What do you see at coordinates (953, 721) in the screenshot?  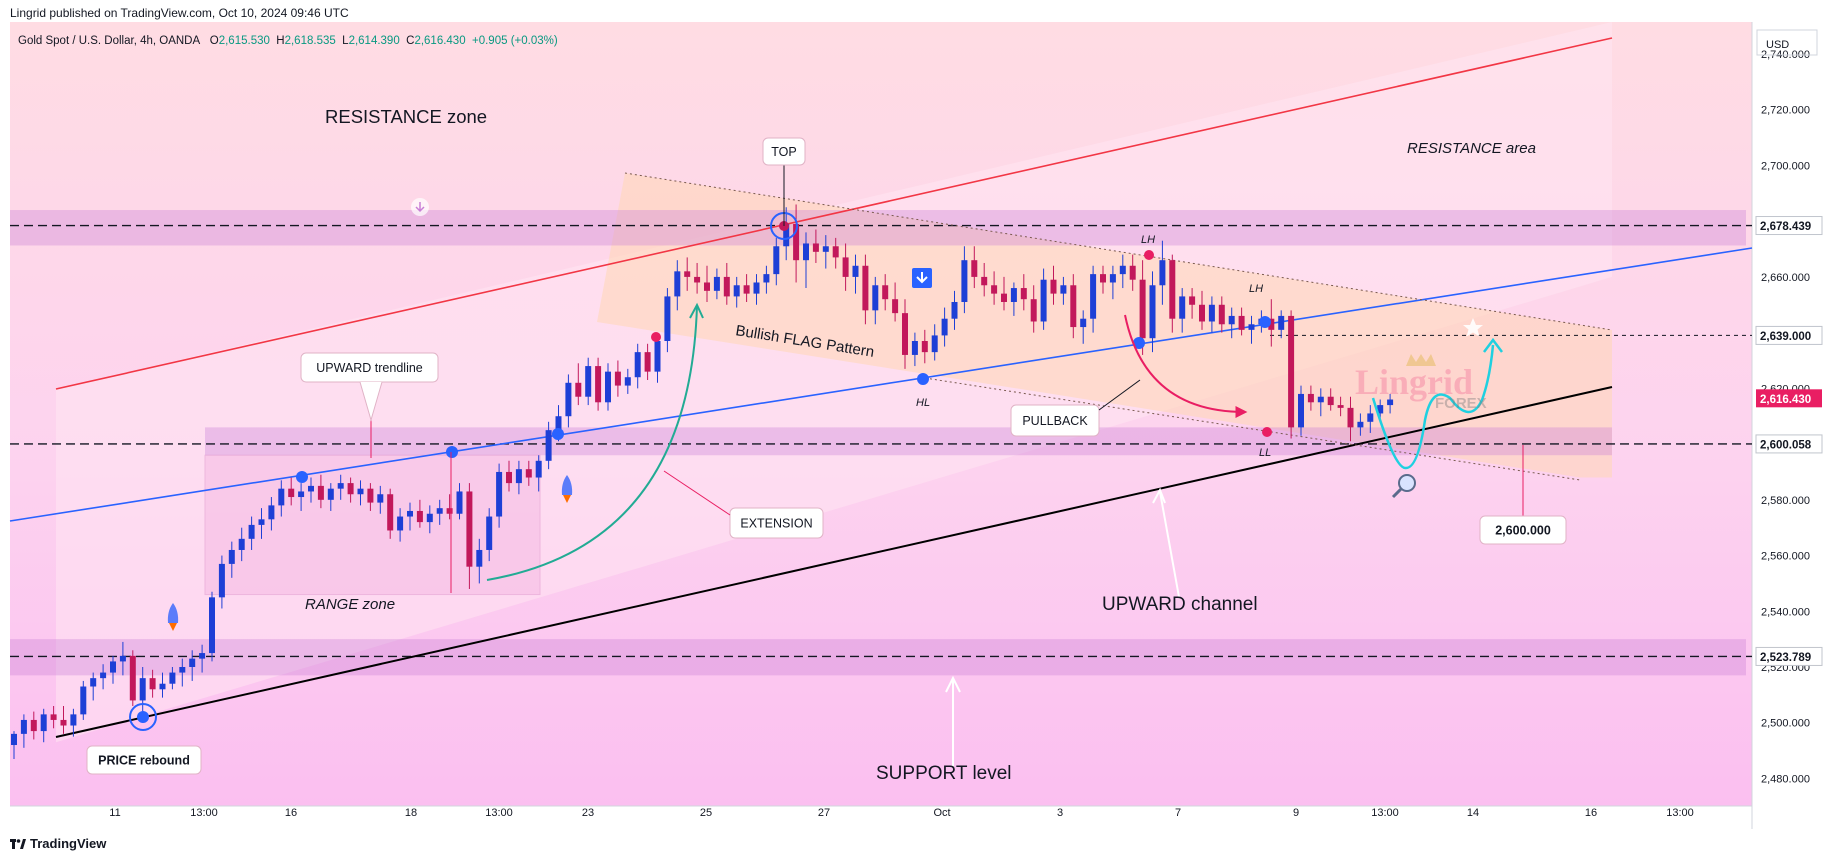 I see `support-arrow` at bounding box center [953, 721].